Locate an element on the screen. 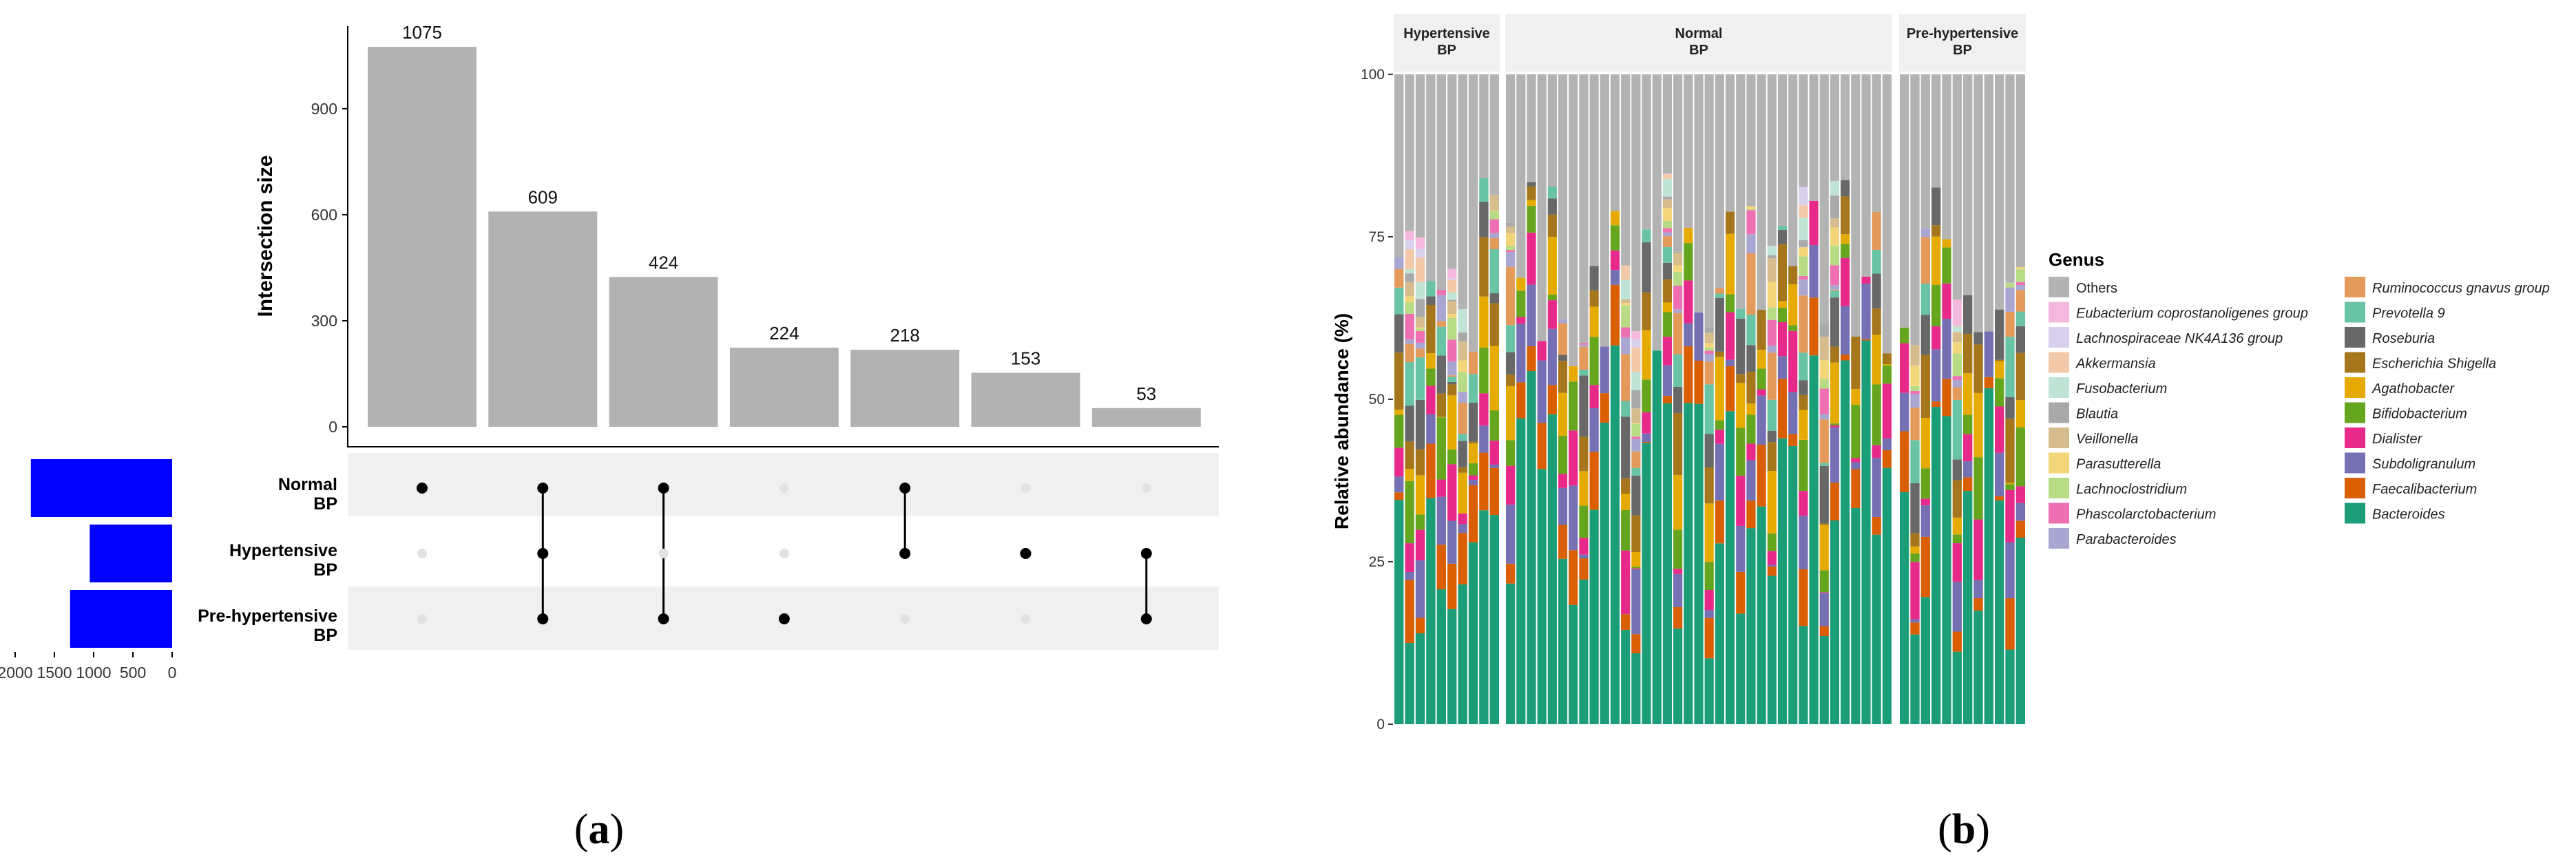  matrix-dot-empty is located at coordinates (784, 554).